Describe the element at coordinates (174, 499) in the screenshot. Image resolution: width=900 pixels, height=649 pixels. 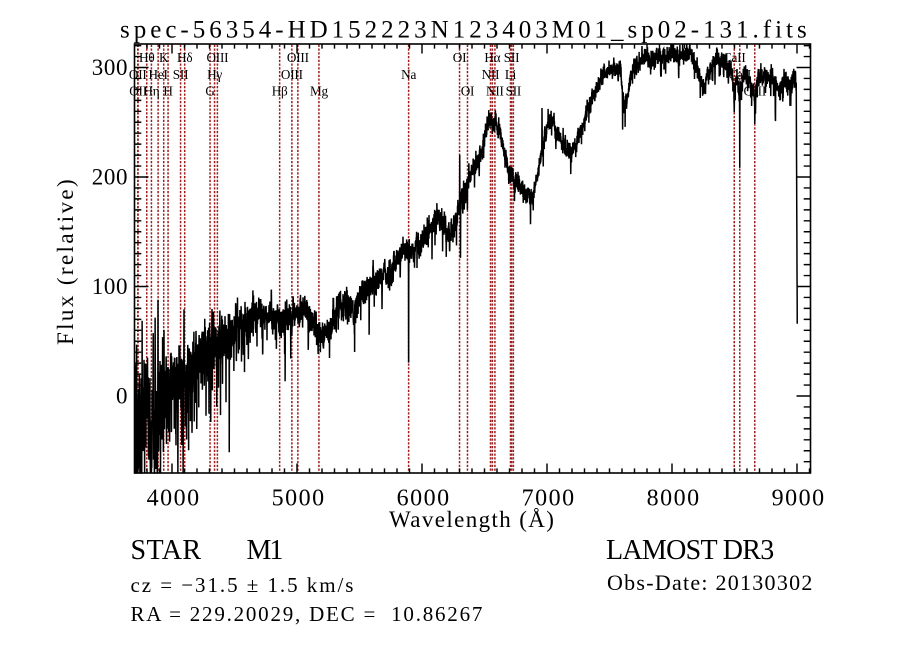
I see `svg-text: 4000` at that location.